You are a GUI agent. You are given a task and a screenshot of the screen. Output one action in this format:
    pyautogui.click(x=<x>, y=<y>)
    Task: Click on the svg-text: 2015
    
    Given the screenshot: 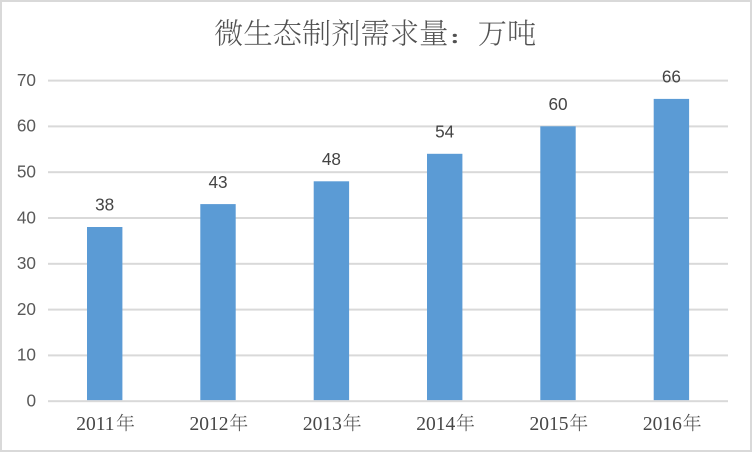 What is the action you would take?
    pyautogui.click(x=549, y=424)
    